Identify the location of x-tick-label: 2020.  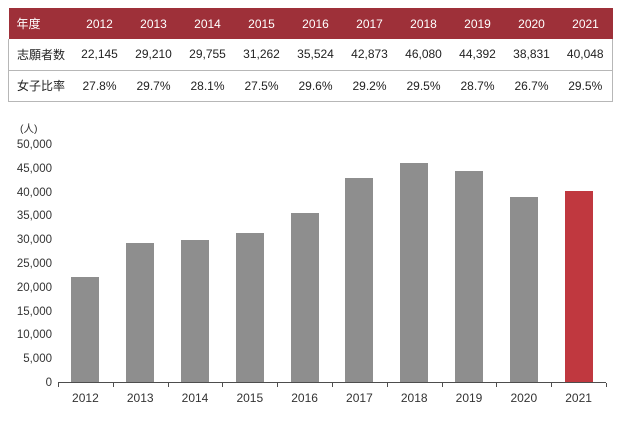
(524, 398).